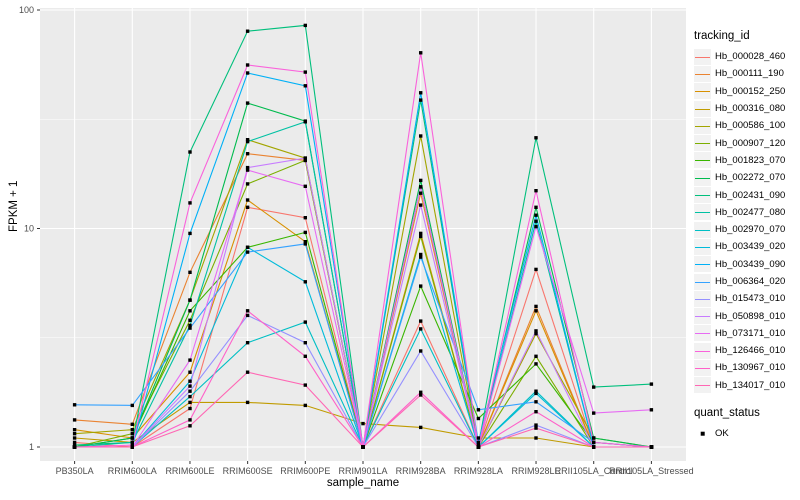 Image resolution: width=800 pixels, height=500 pixels. Describe the element at coordinates (750, 351) in the screenshot. I see `legend-item-label: Hb_126466_010` at that location.